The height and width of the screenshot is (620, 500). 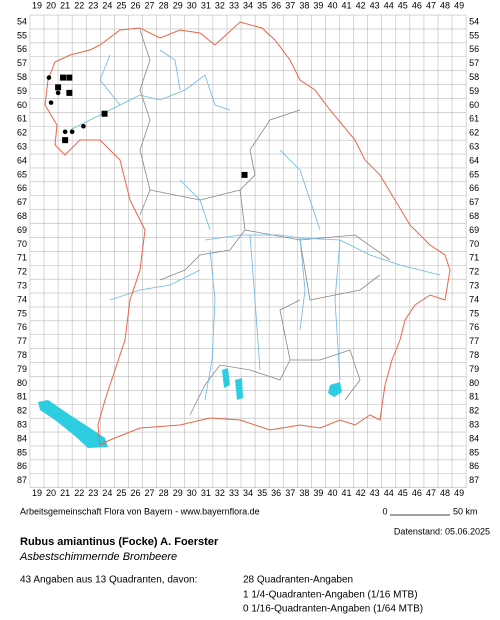 What do you see at coordinates (147, 126) in the screenshot?
I see `markers` at bounding box center [147, 126].